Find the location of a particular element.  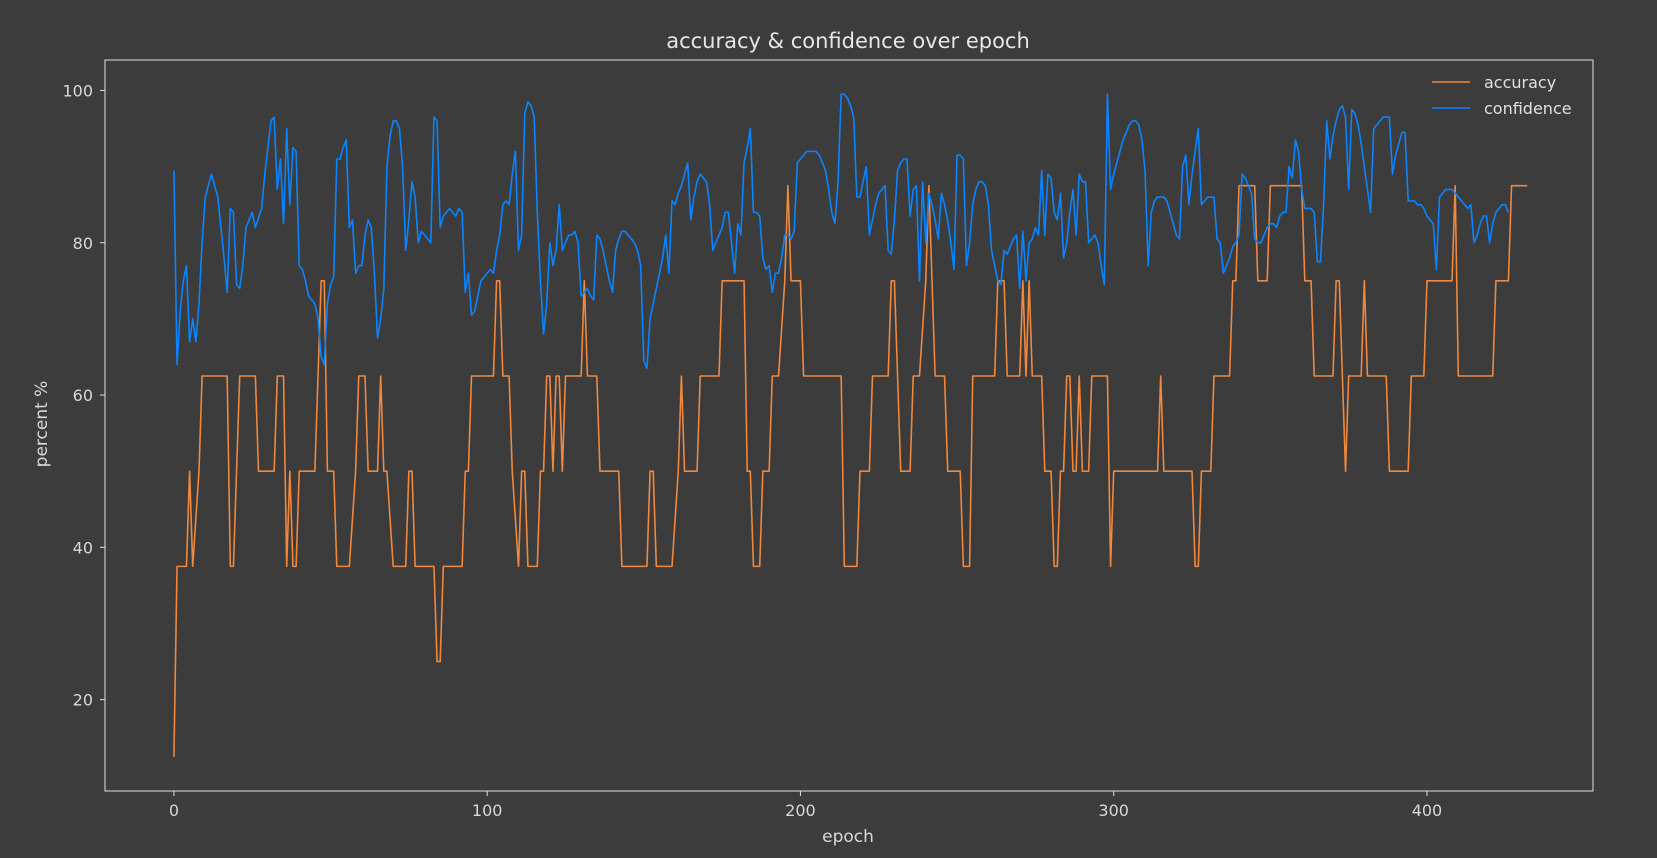

y-axis-label: percent % is located at coordinates (42, 424).